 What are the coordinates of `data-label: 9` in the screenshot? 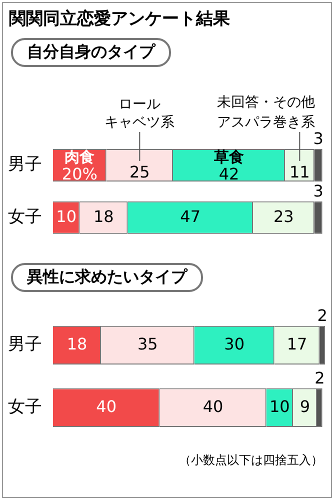 It's located at (305, 406).